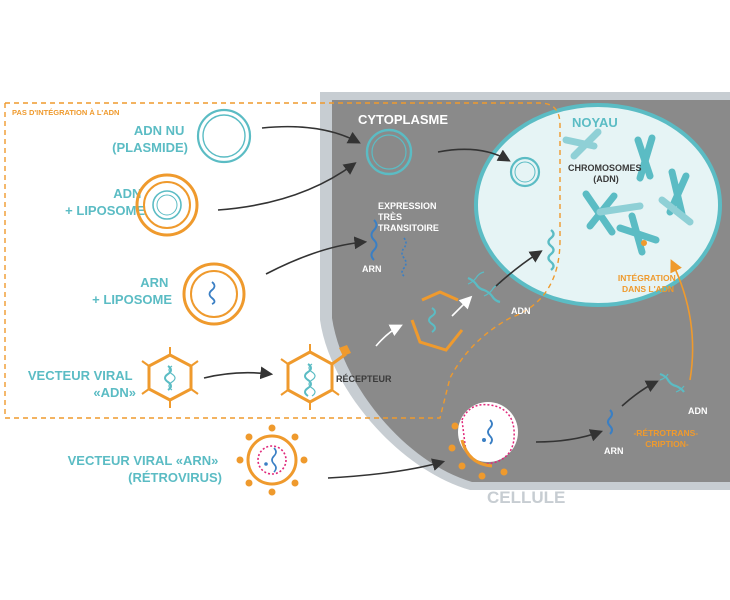 The image size is (730, 600). What do you see at coordinates (150, 139) in the screenshot?
I see `naked-dna-label: ADN NU (PLASMIDE)` at bounding box center [150, 139].